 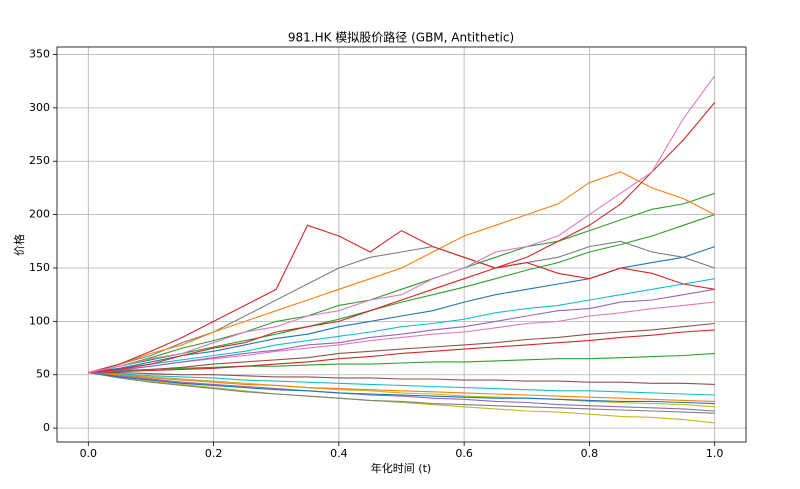 I want to click on x-tick-label: 1.0, so click(x=715, y=453).